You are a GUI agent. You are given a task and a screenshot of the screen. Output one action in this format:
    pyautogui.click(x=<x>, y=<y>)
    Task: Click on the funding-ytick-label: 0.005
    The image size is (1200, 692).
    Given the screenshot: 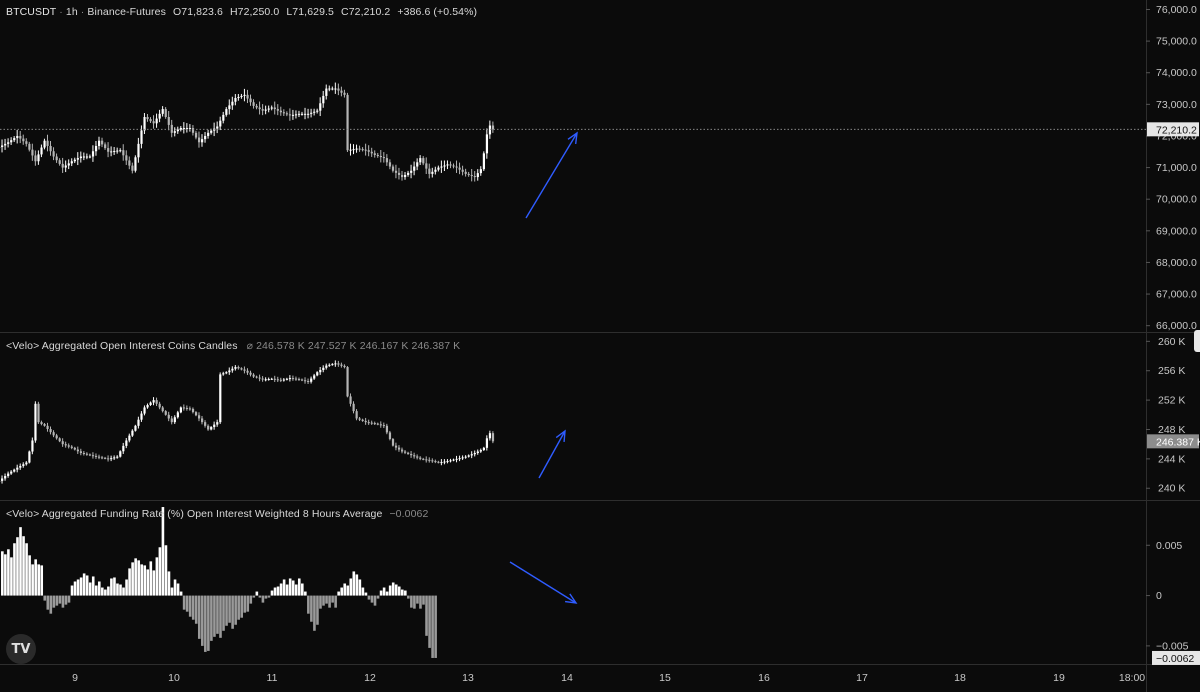 What is the action you would take?
    pyautogui.click(x=1169, y=546)
    